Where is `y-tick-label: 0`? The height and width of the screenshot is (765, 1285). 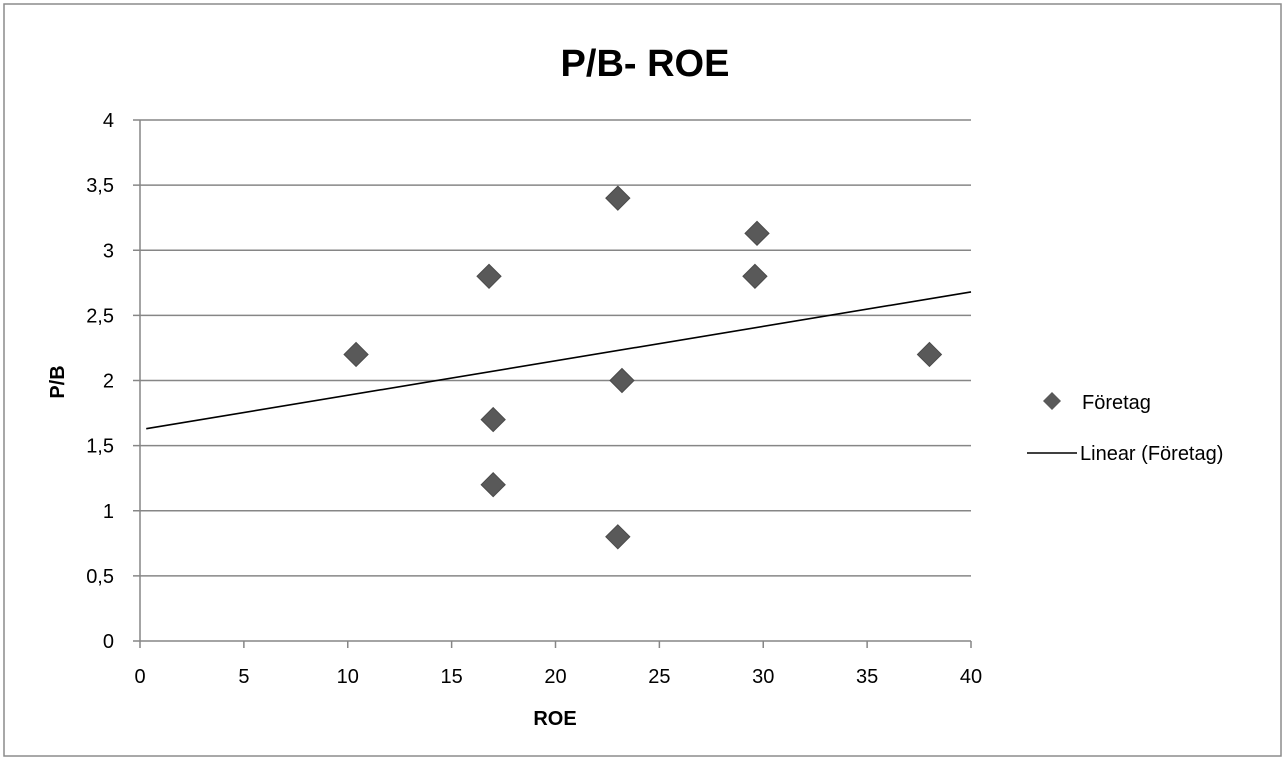 y-tick-label: 0 is located at coordinates (108, 642).